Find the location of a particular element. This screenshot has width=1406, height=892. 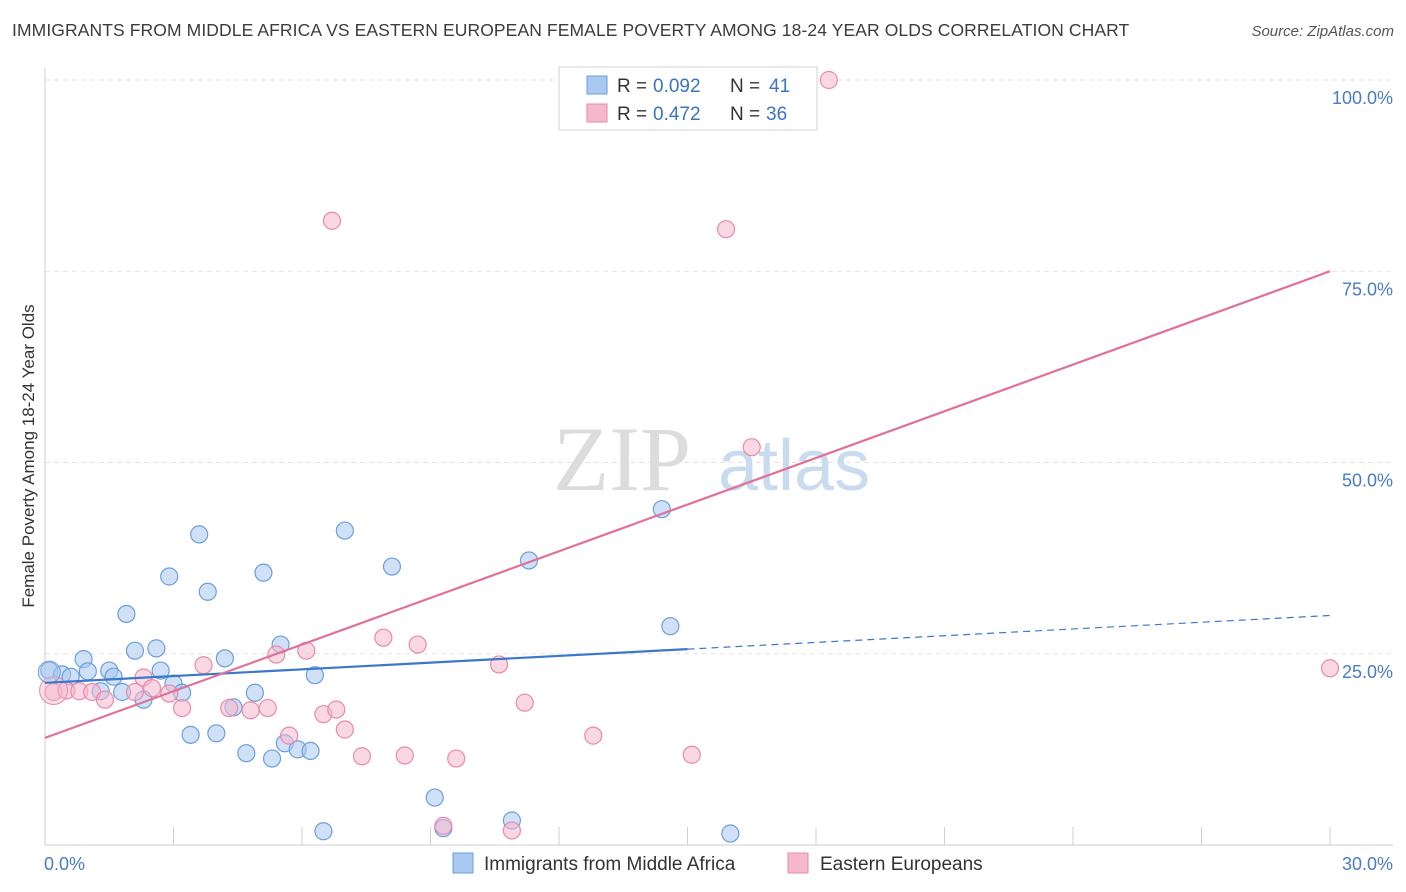

stats-legend-r-value-pink: 0.472 is located at coordinates (677, 114).